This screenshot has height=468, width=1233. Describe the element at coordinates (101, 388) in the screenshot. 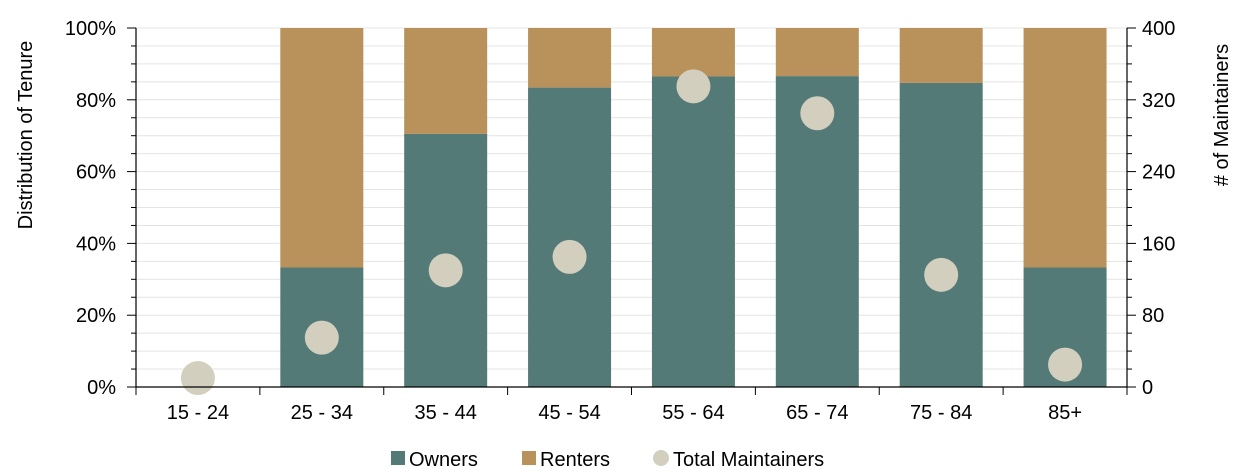

I see `y-tick-label: 0%` at that location.